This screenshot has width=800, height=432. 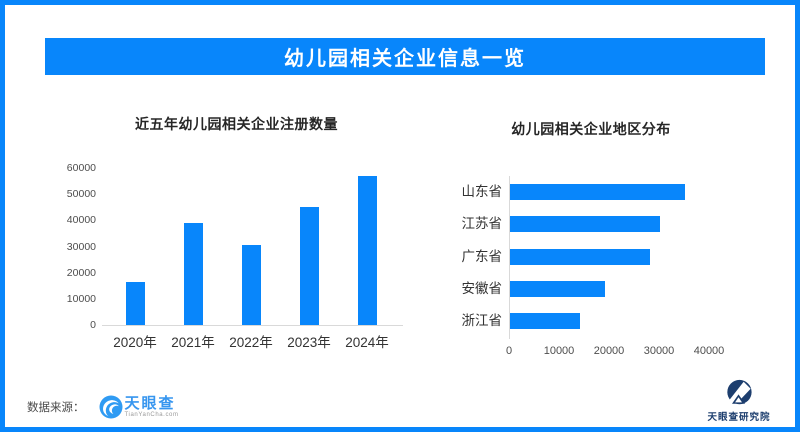 I want to click on y-axis-tick: 0, so click(x=93, y=325).